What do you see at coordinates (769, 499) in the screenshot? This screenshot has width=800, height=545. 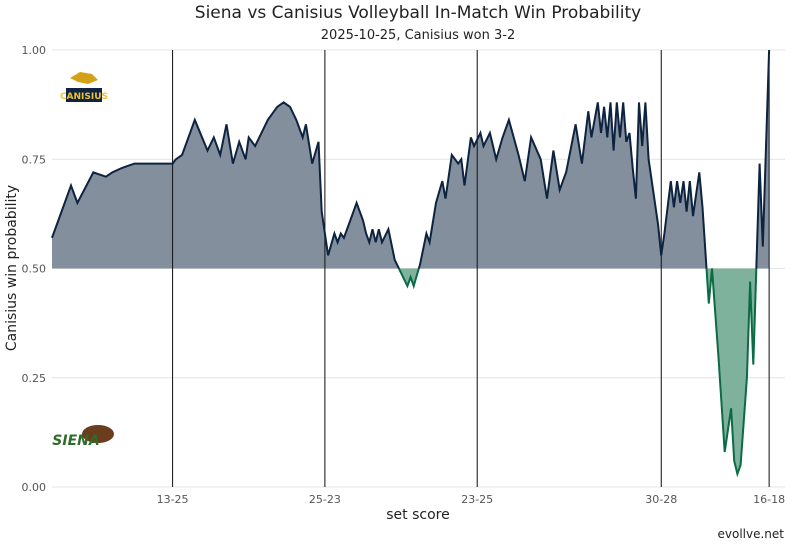 I see `x-tick-label: 16-18` at bounding box center [769, 499].